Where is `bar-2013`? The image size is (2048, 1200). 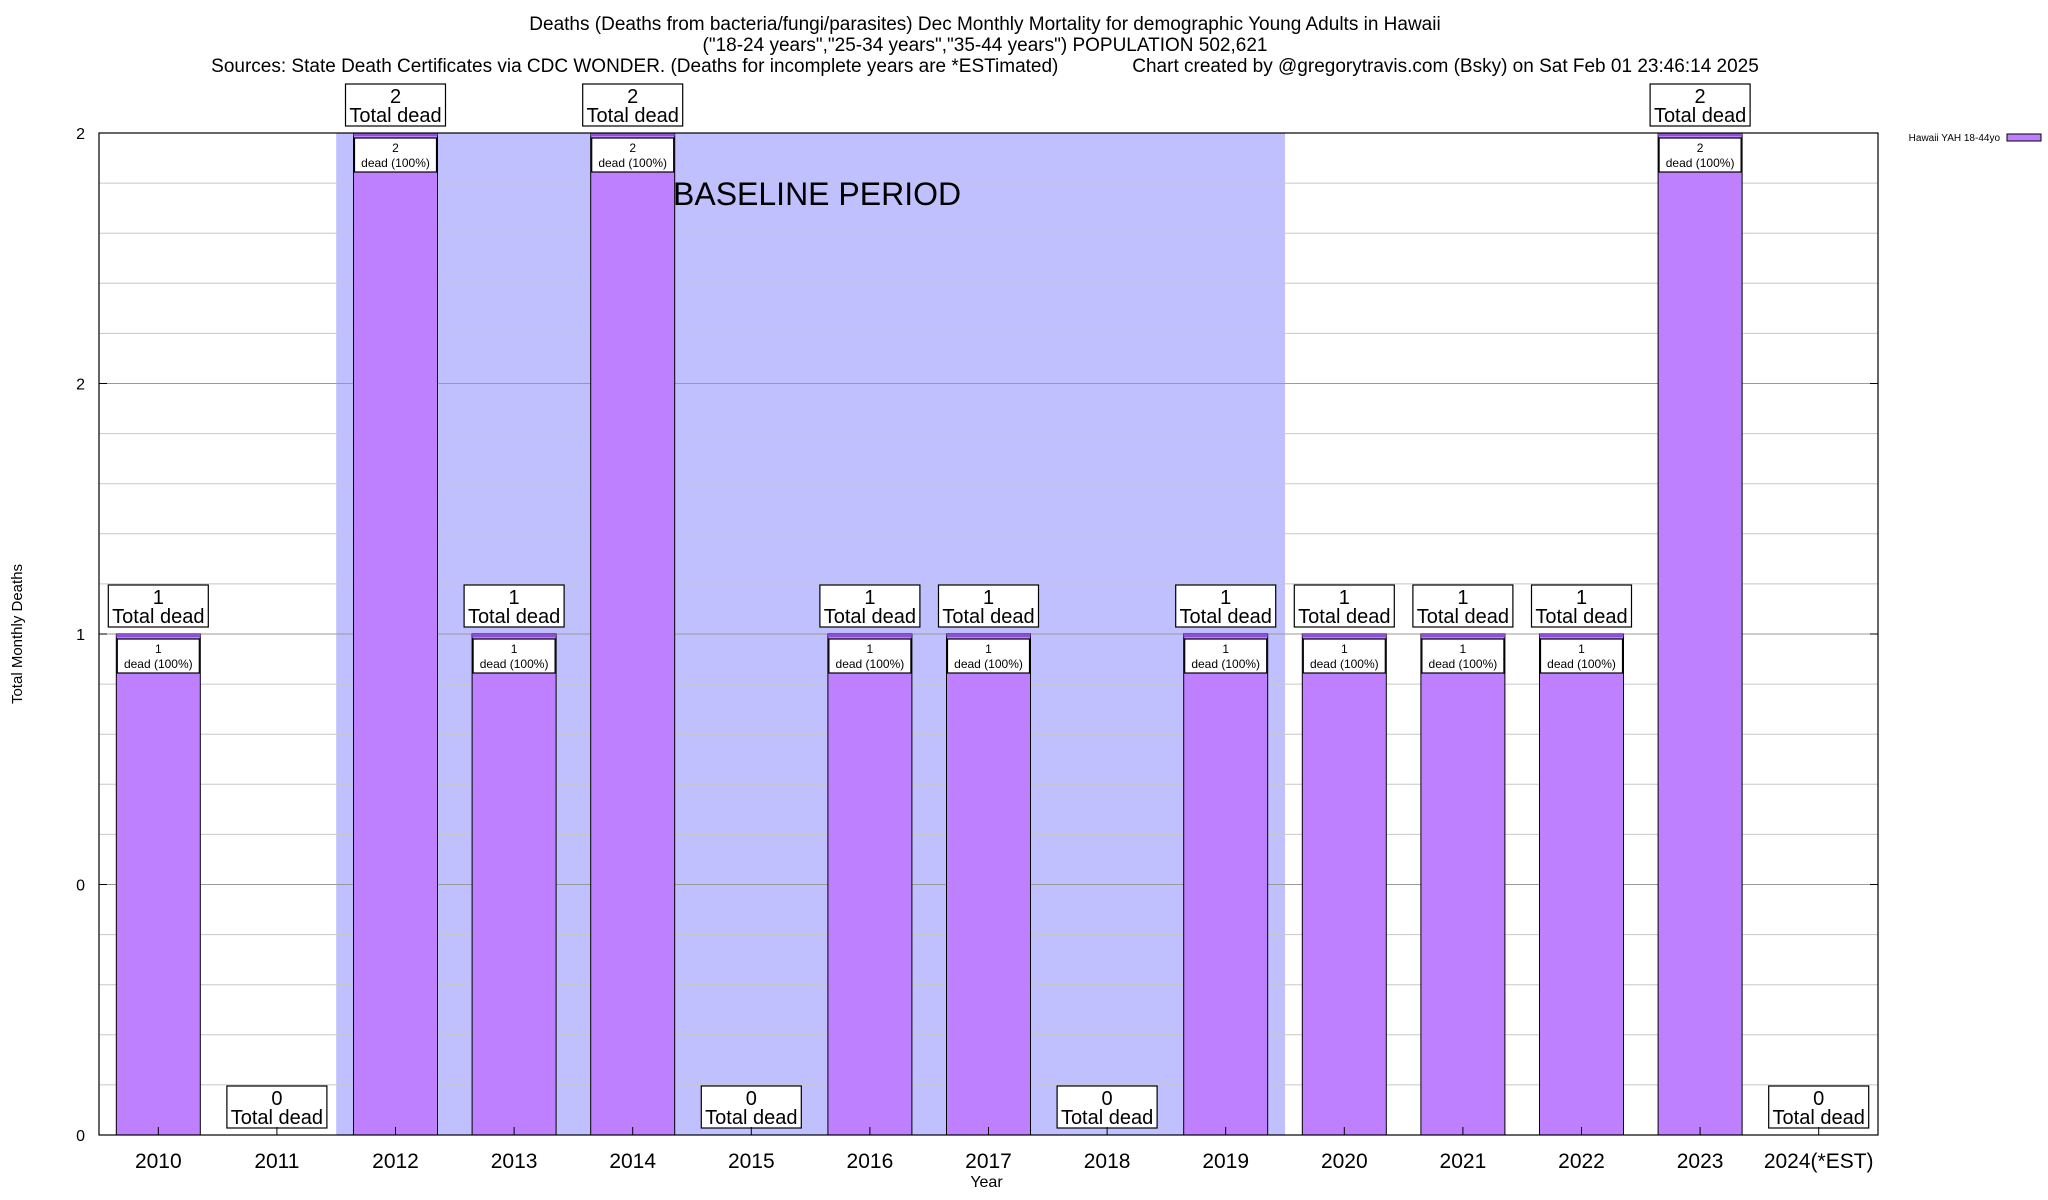 bar-2013 is located at coordinates (514, 884).